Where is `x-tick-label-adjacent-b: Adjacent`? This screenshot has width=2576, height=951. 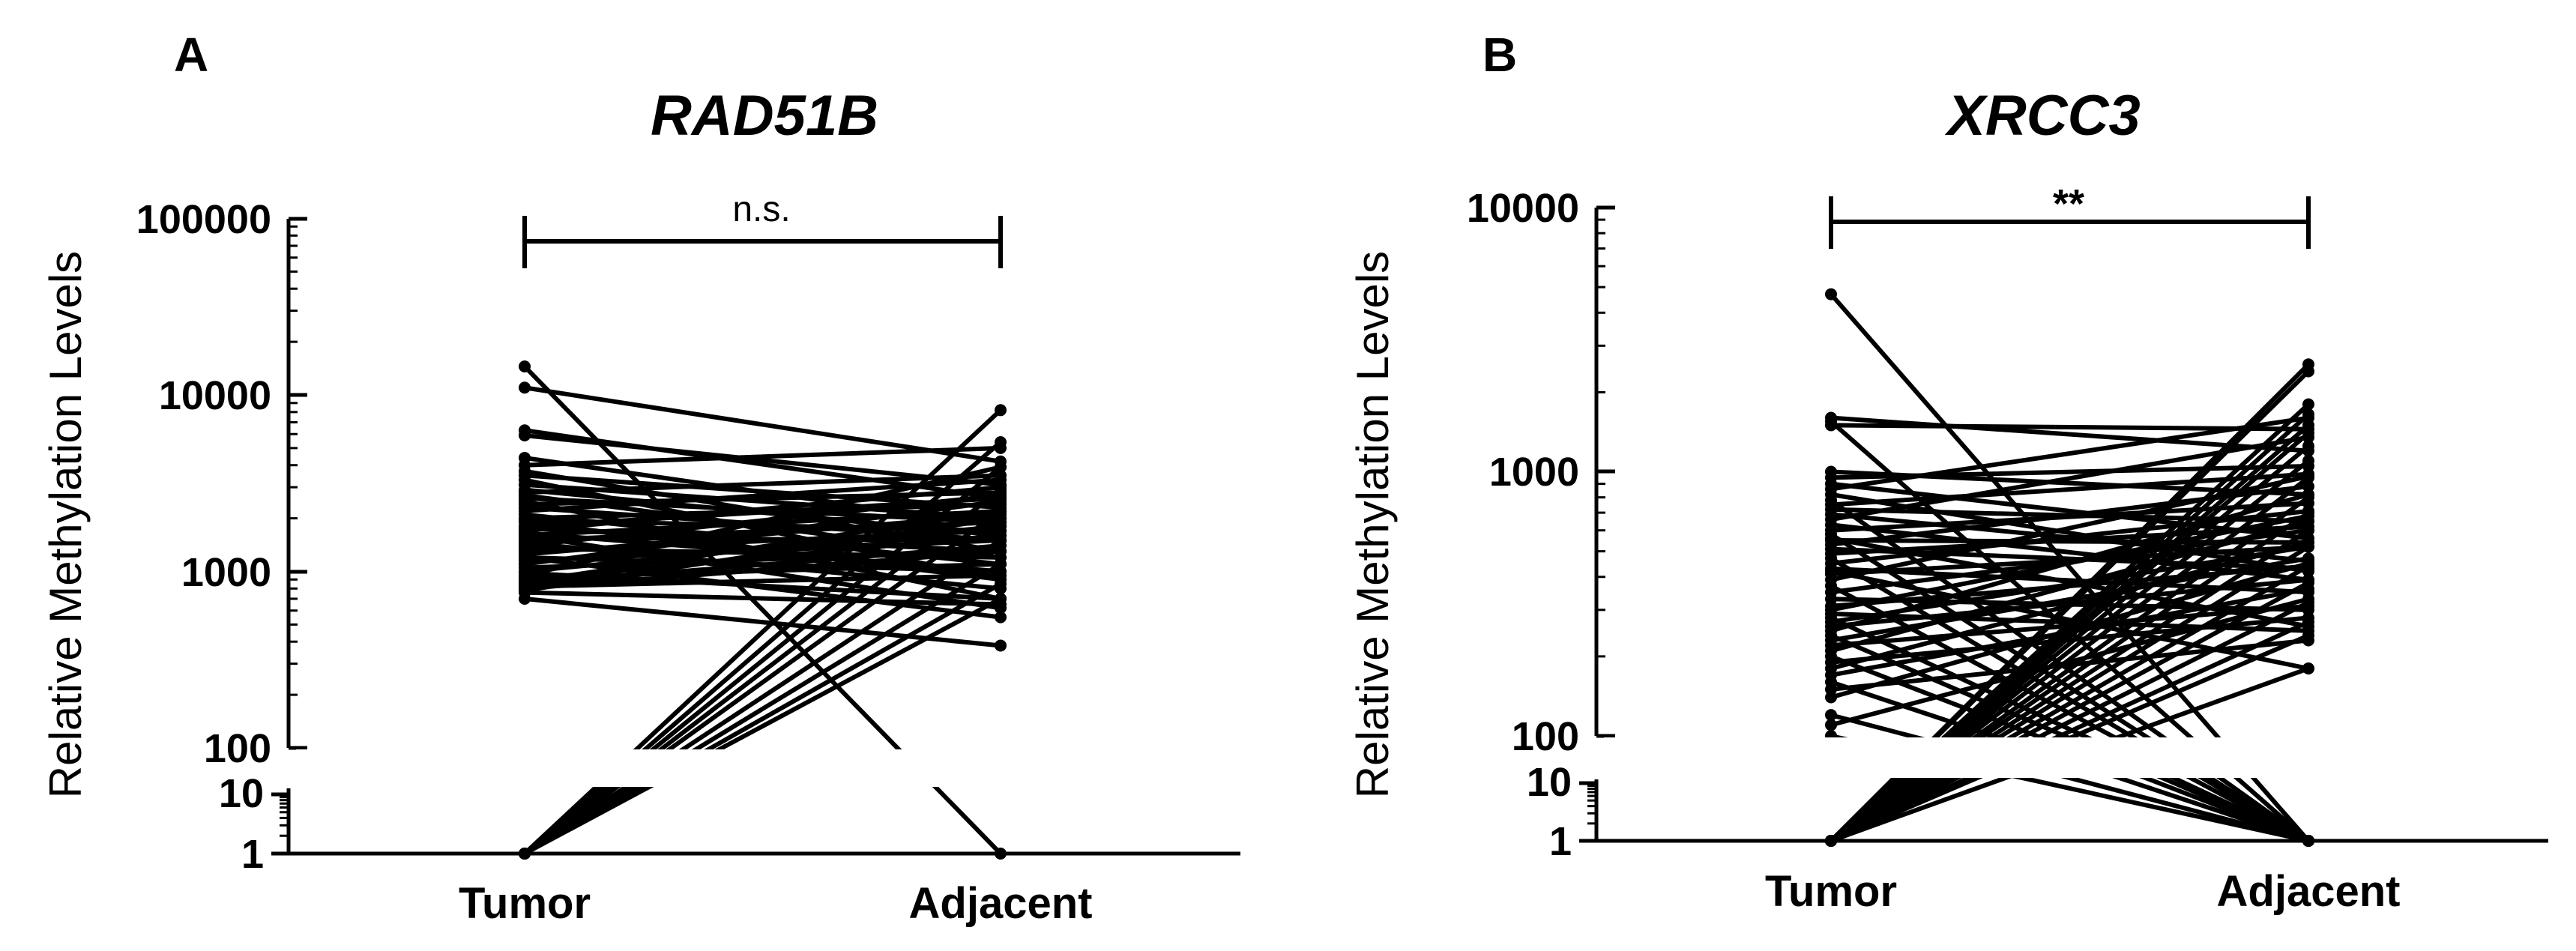
x-tick-label-adjacent-b: Adjacent is located at coordinates (2309, 891).